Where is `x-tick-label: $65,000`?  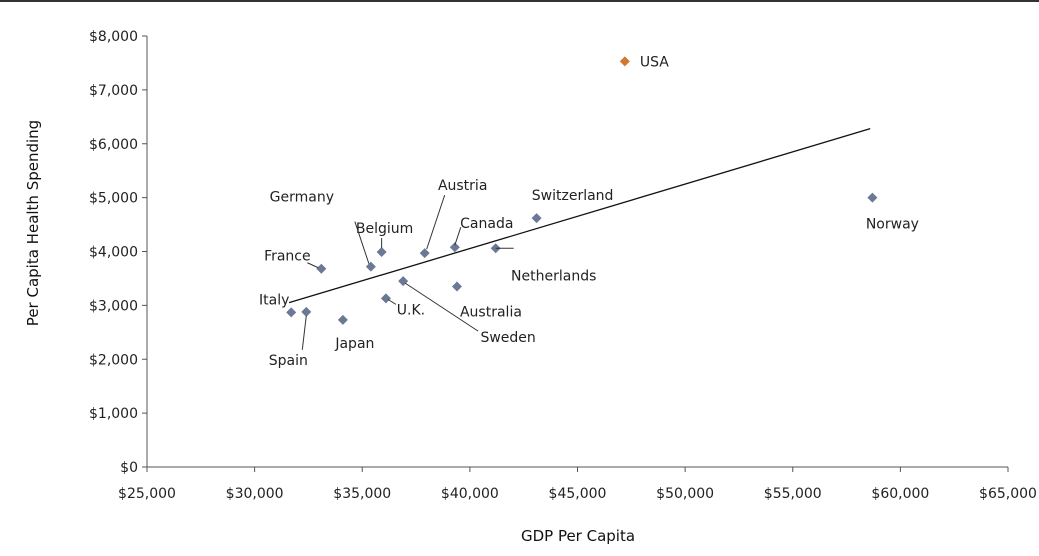
x-tick-label: $65,000 is located at coordinates (1008, 494).